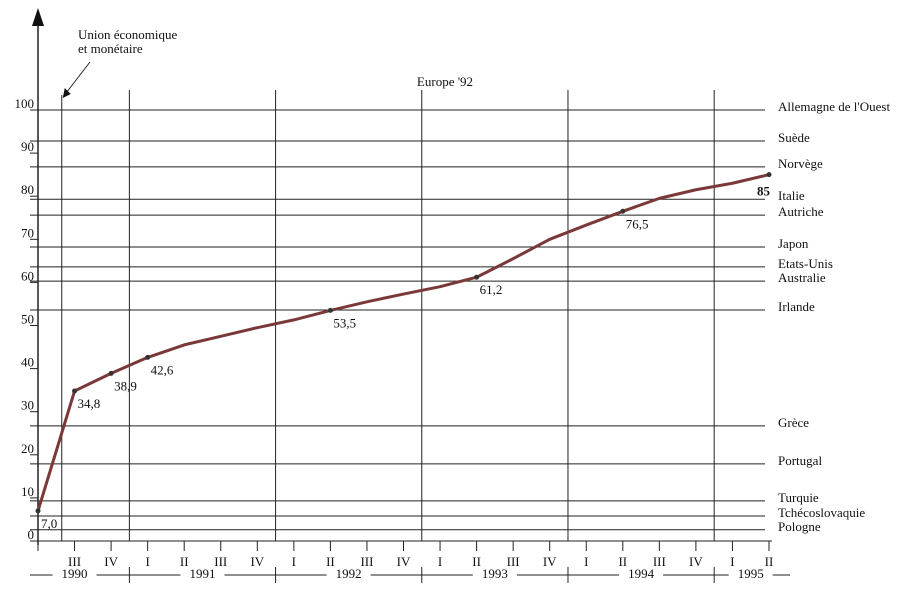 This screenshot has width=904, height=608. Describe the element at coordinates (791, 195) in the screenshot. I see `reference-label: Italie` at that location.